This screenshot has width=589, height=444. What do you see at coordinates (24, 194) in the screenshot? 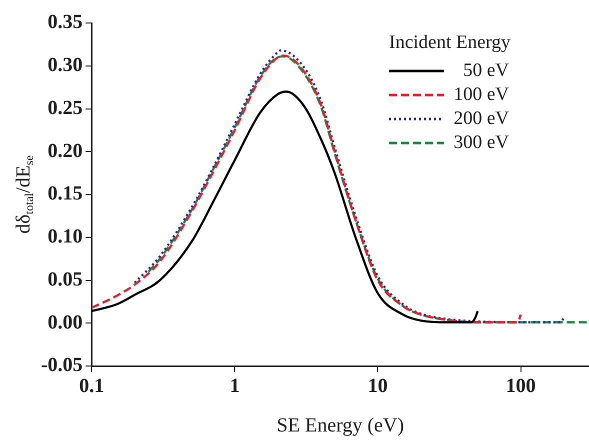
I see `y-axis-title: dδtotal/dEse` at bounding box center [24, 194].